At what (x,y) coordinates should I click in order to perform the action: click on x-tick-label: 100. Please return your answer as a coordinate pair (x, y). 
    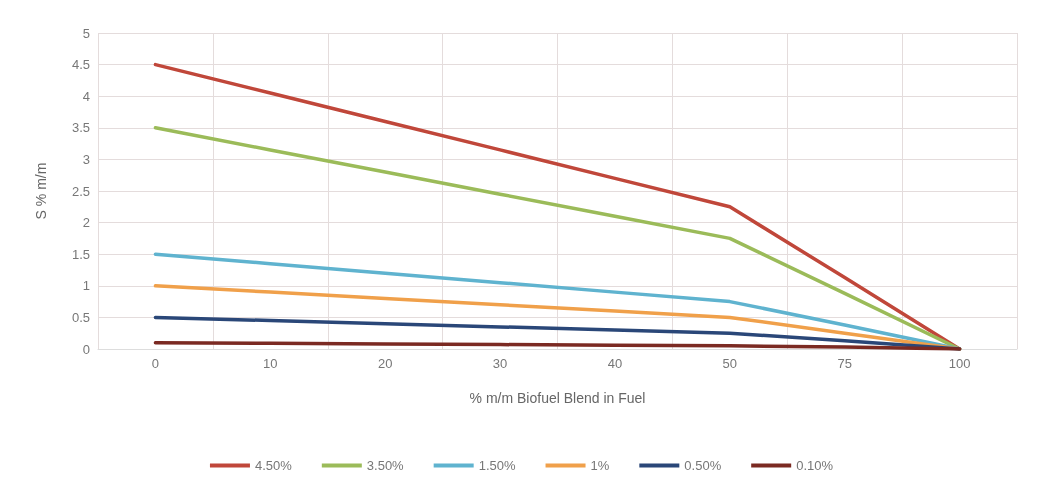
    Looking at the image, I should click on (959, 363).